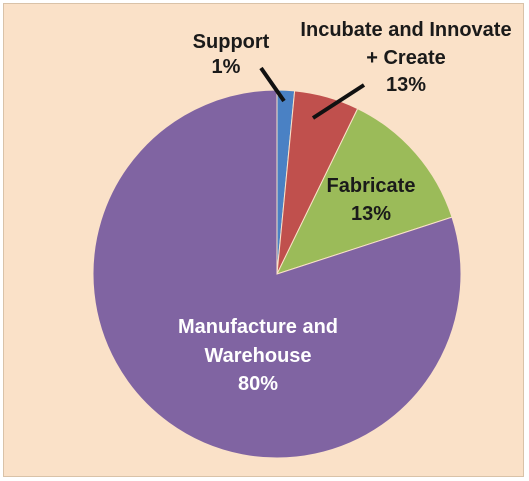 The height and width of the screenshot is (481, 529). What do you see at coordinates (406, 85) in the screenshot?
I see `label-incubate-value: 13%` at bounding box center [406, 85].